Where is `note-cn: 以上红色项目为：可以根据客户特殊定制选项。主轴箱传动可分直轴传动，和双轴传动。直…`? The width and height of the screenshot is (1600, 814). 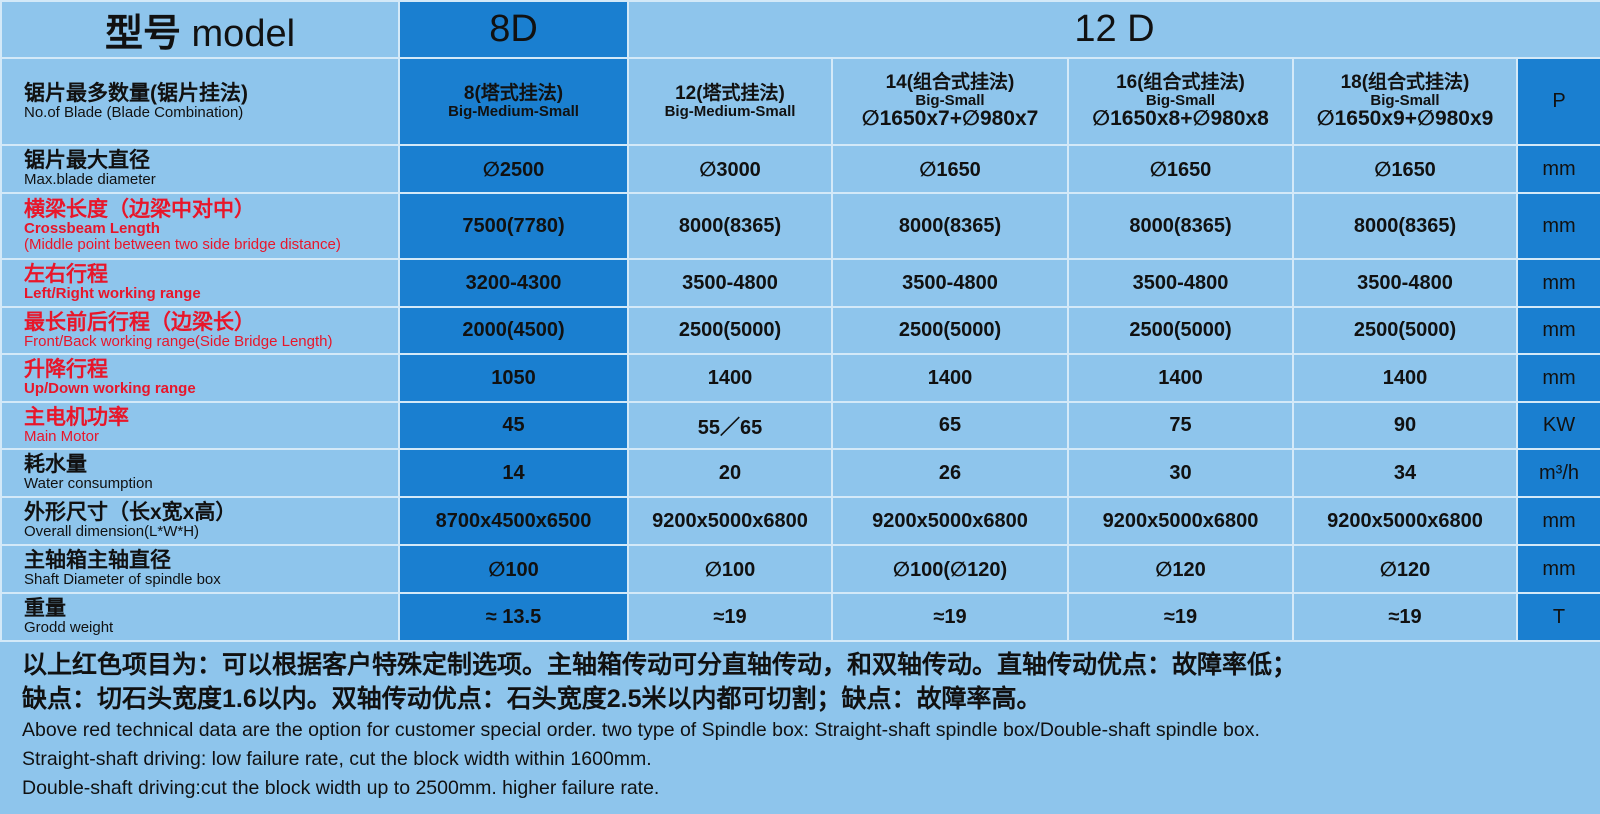 note-cn: 以上红色项目为：可以根据客户特殊定制选项。主轴箱传动可分直轴传动，和双轴传动。直… is located at coordinates (660, 665).